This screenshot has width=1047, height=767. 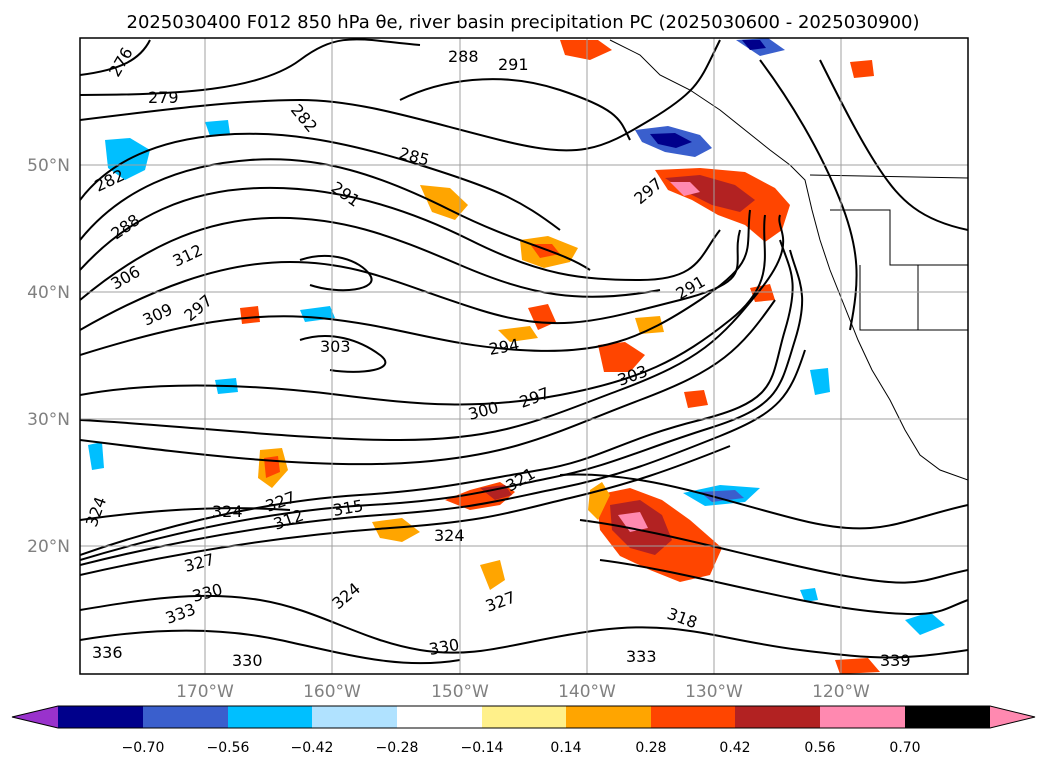 I want to click on contour-label: 330, so click(x=247, y=660).